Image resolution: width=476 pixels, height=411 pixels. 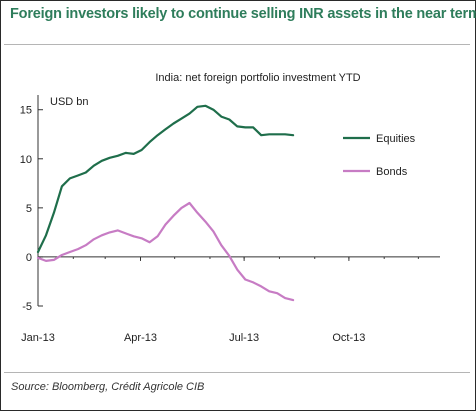 What do you see at coordinates (237, 372) in the screenshot?
I see `footer-divider` at bounding box center [237, 372].